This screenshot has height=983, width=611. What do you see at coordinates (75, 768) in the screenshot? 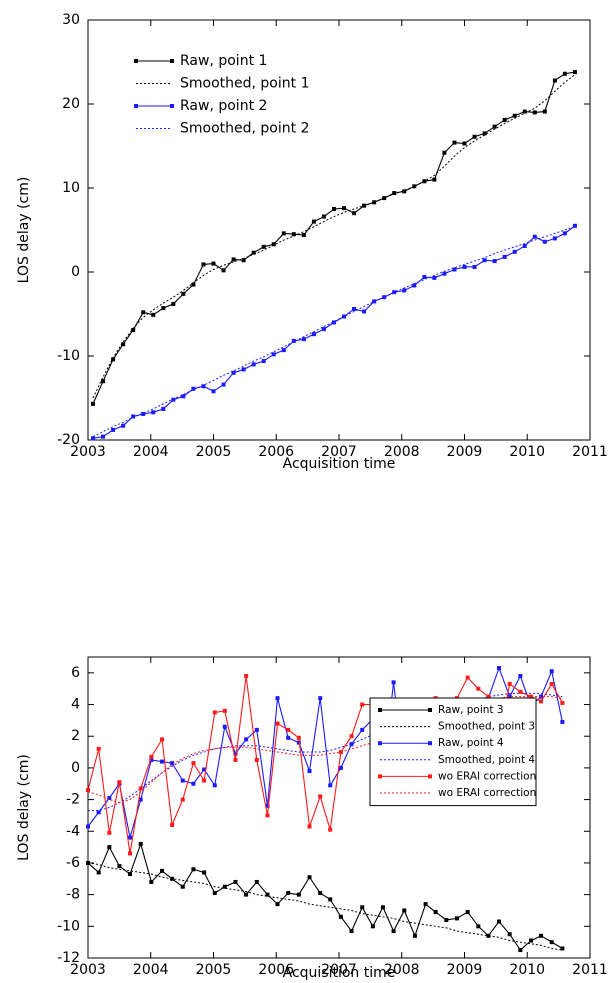
I see `y-tick-label: 0` at bounding box center [75, 768].